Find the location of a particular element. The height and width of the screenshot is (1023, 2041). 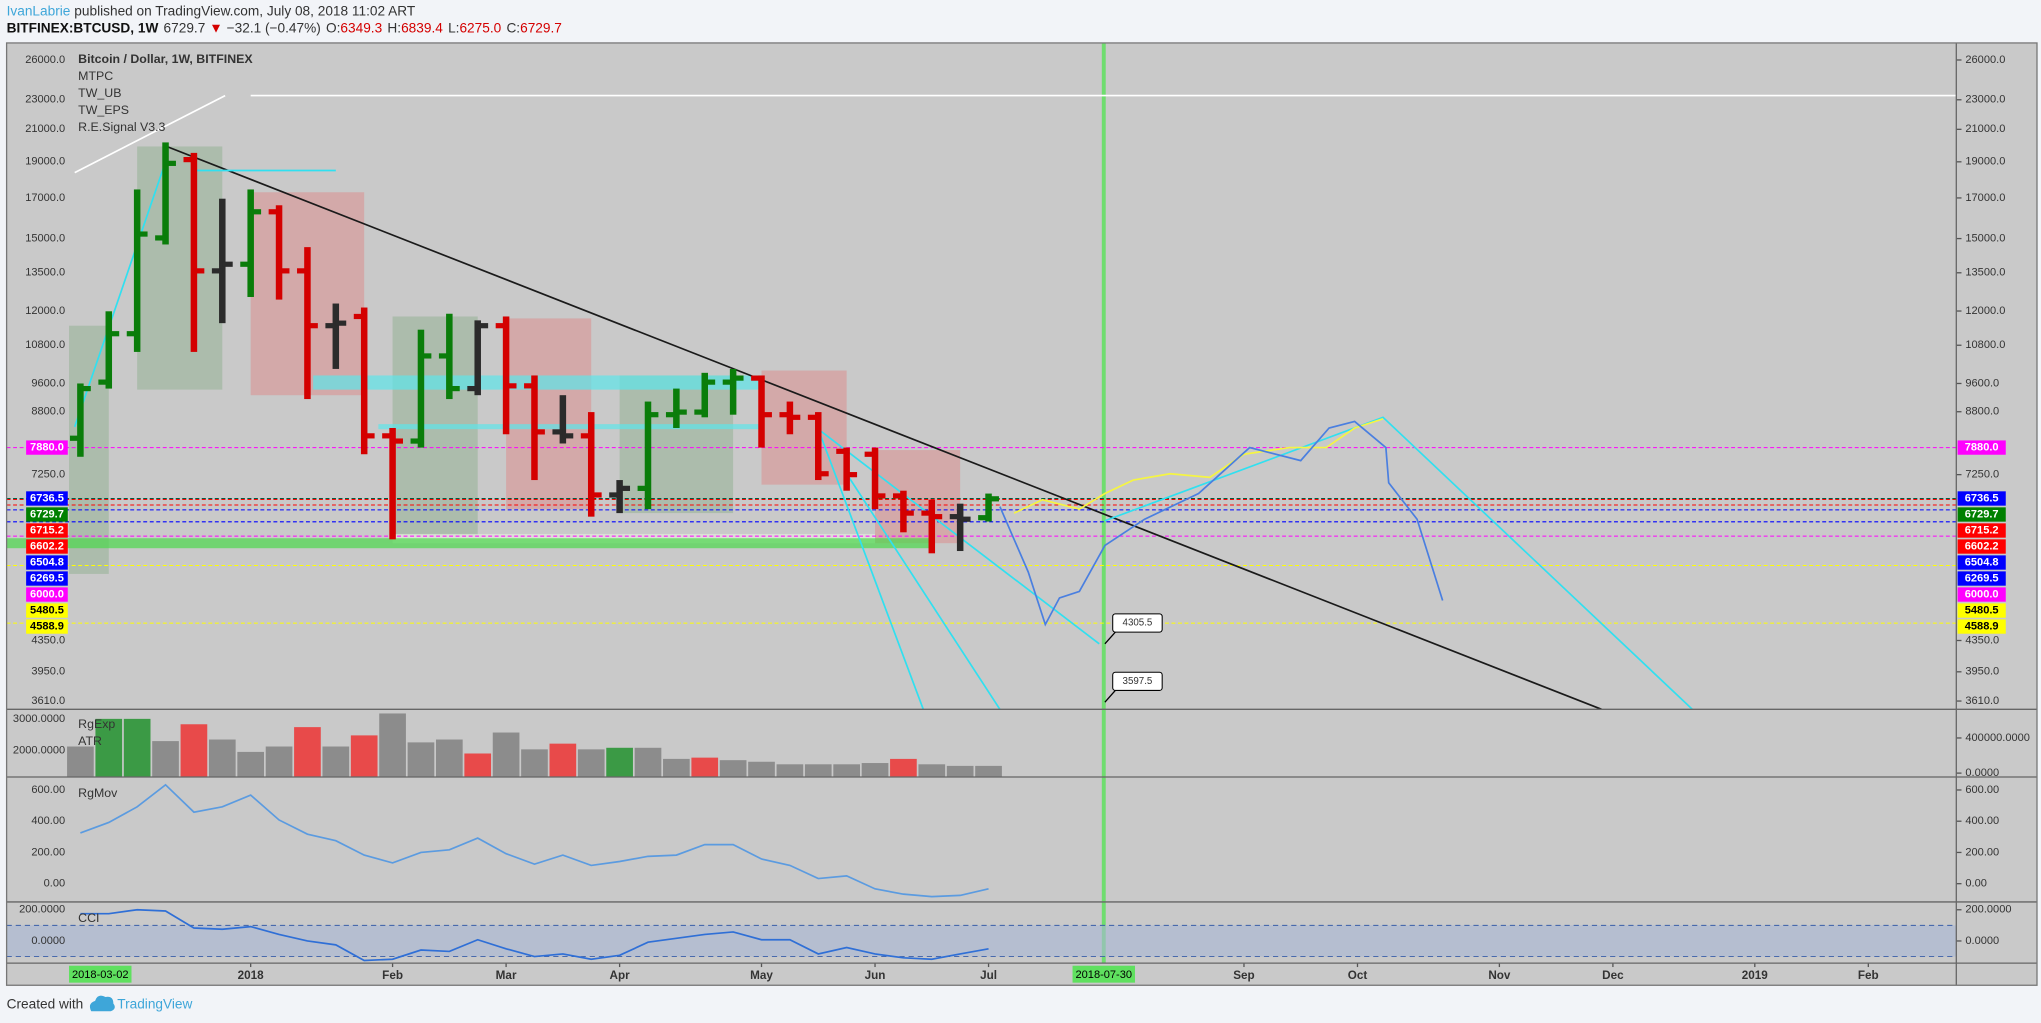

tradingview-logo is located at coordinates (102, 1003).